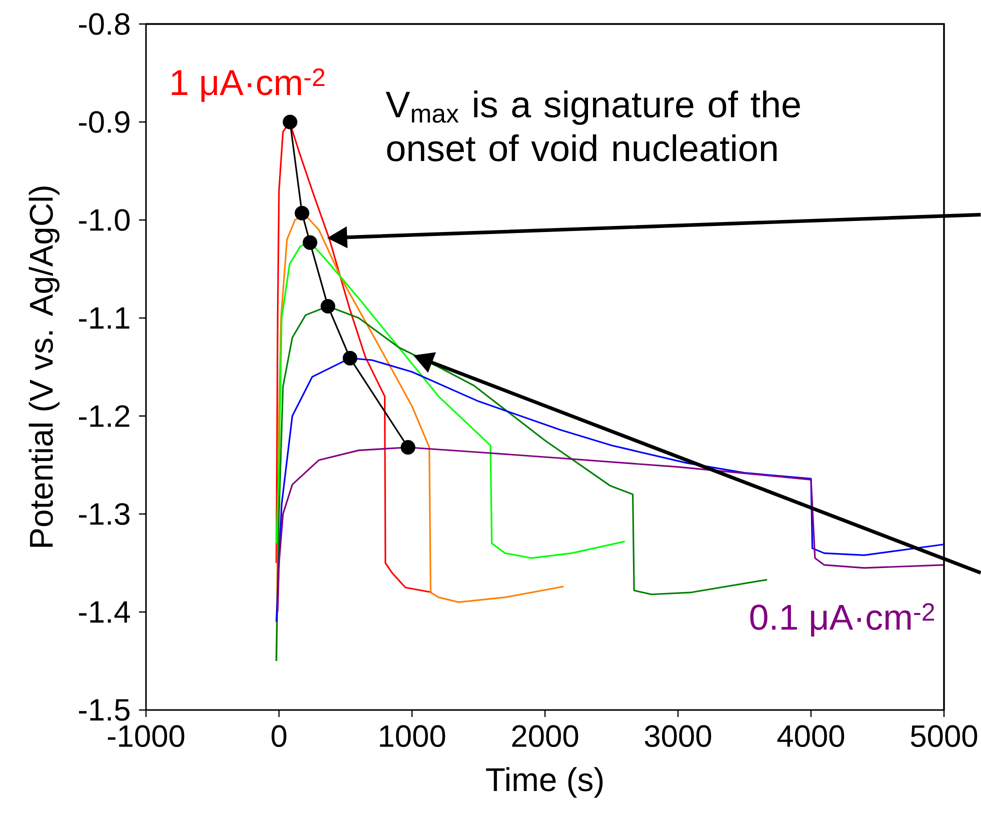 Image resolution: width=981 pixels, height=834 pixels. What do you see at coordinates (545, 736) in the screenshot?
I see `x-tick-label: 2000` at bounding box center [545, 736].